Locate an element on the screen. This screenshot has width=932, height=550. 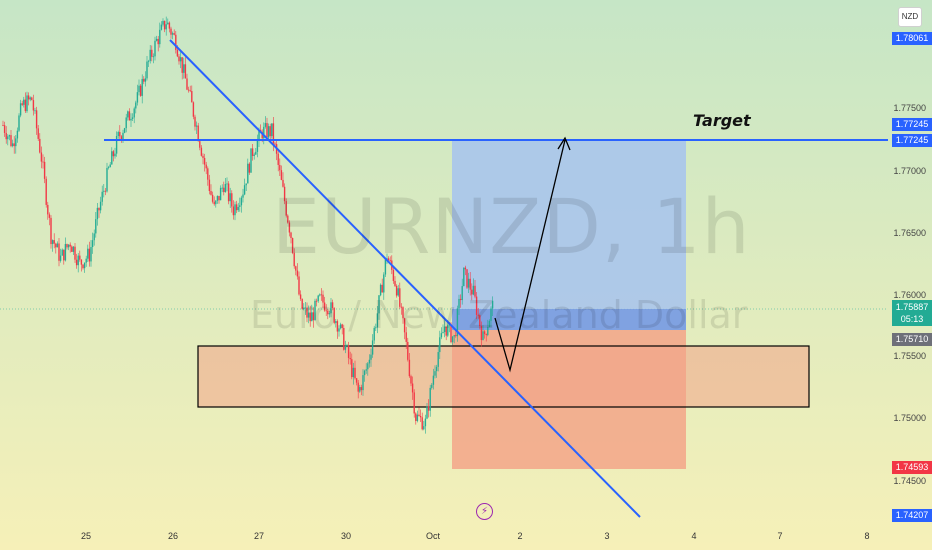
tick-5: 1.75000 is located at coordinates (909, 418).